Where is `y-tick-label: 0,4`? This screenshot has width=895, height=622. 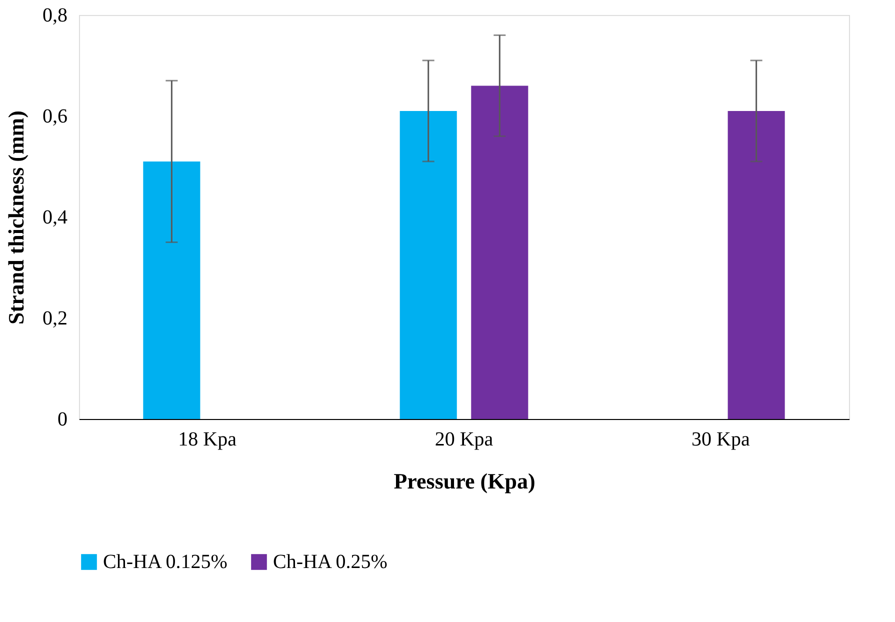 y-tick-label: 0,4 is located at coordinates (55, 217).